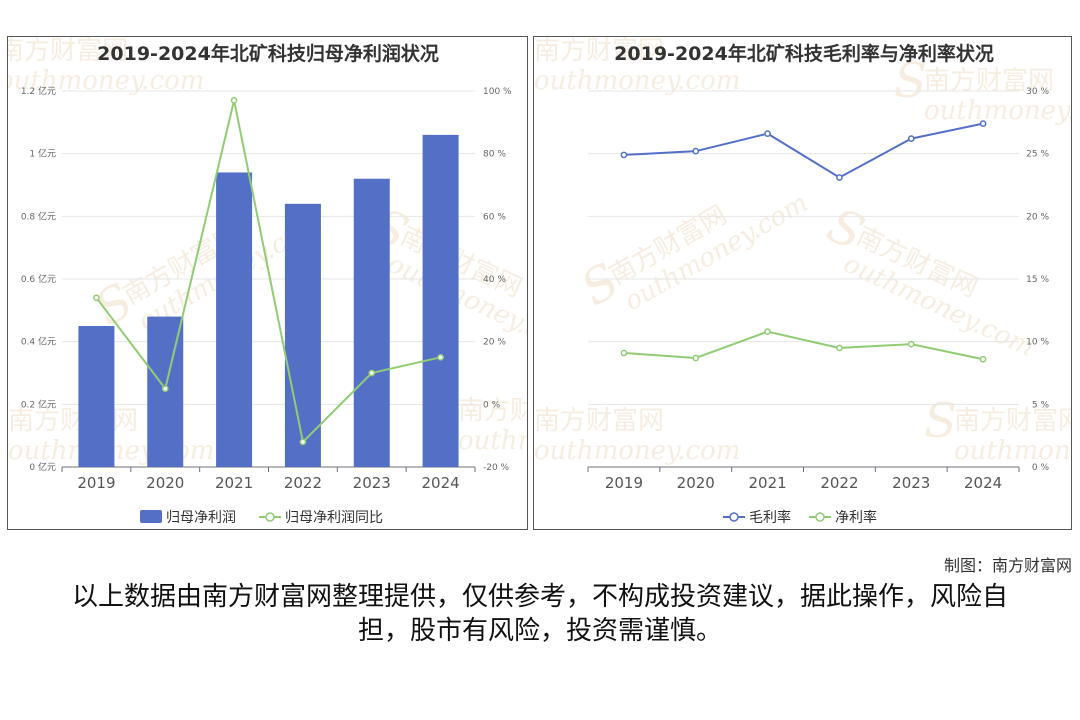 The image size is (1080, 720). I want to click on gross-margin-line, so click(803, 150).